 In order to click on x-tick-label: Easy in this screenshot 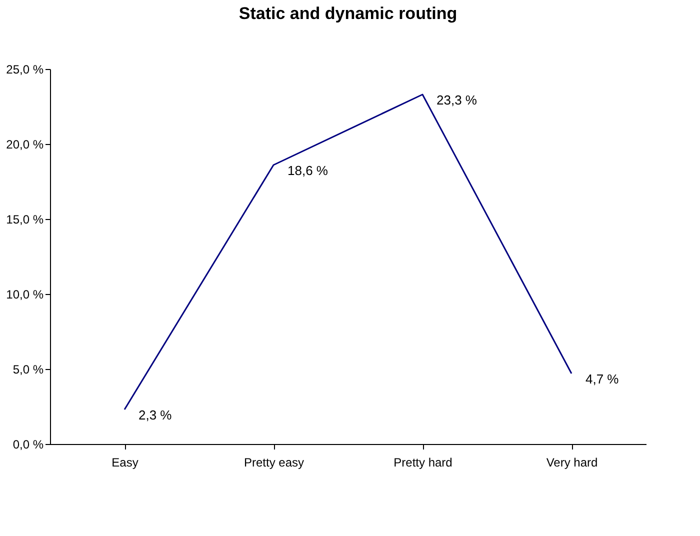, I will do `click(125, 463)`.